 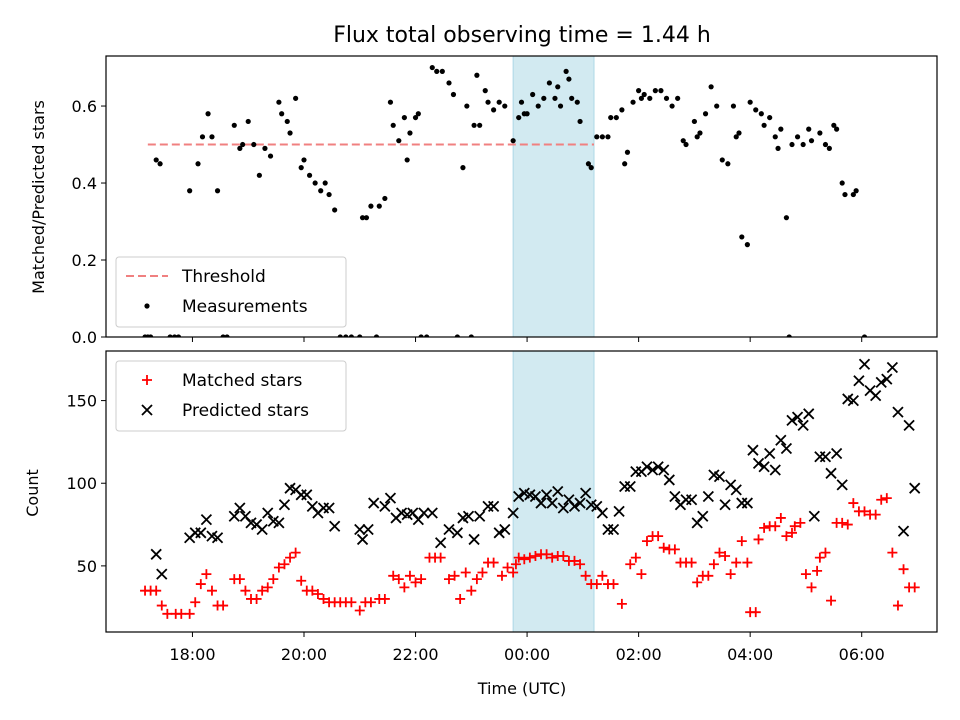 What do you see at coordinates (32, 493) in the screenshot?
I see `bottom-y-axis-label: Count` at bounding box center [32, 493].